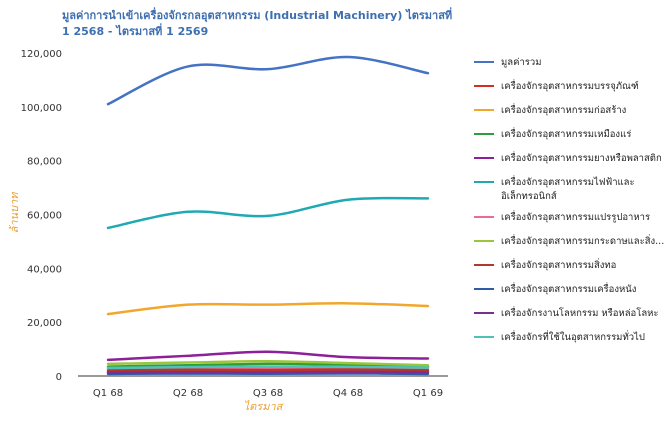  Describe the element at coordinates (581, 157) in the screenshot. I see `legend-label: เครื่องจักรอุตสาหกรรมยางหรือพลาสติก` at that location.